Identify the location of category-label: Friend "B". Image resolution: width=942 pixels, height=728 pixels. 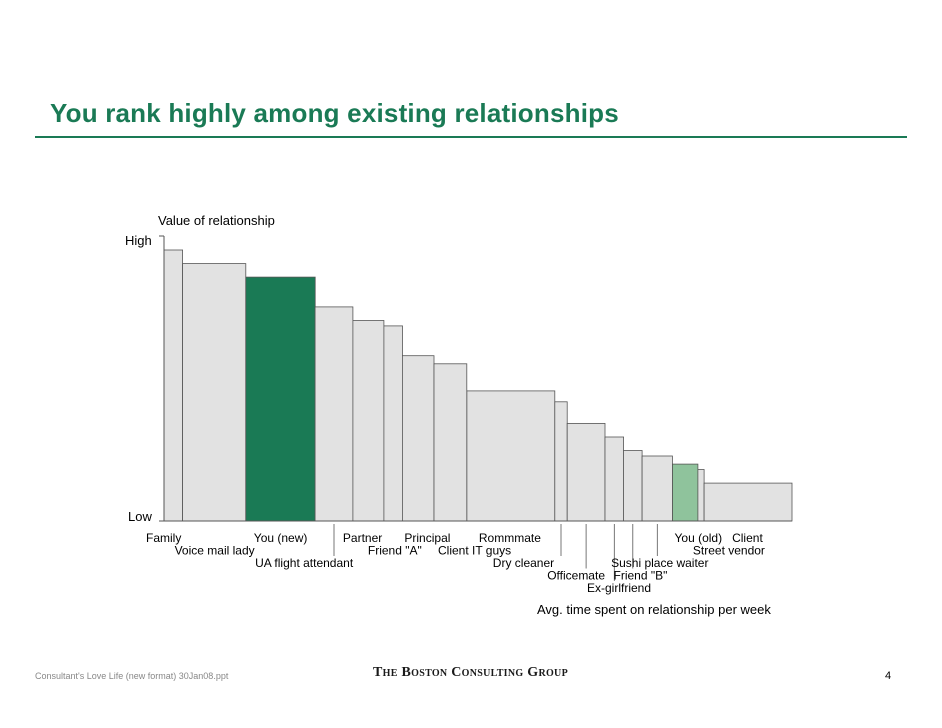
(641, 576).